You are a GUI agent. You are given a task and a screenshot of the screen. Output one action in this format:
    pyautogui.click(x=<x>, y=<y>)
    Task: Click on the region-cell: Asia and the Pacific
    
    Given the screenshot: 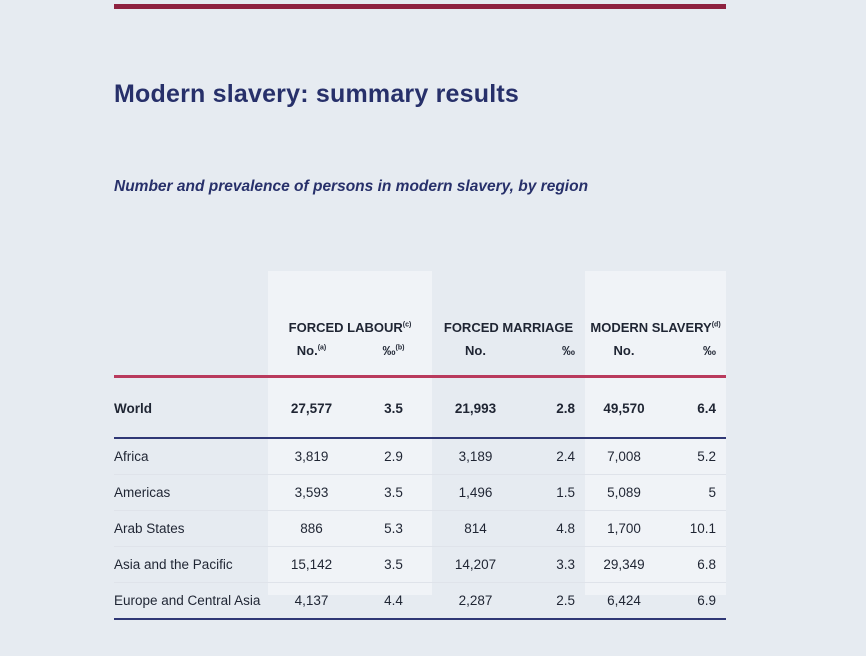 What is the action you would take?
    pyautogui.click(x=191, y=564)
    